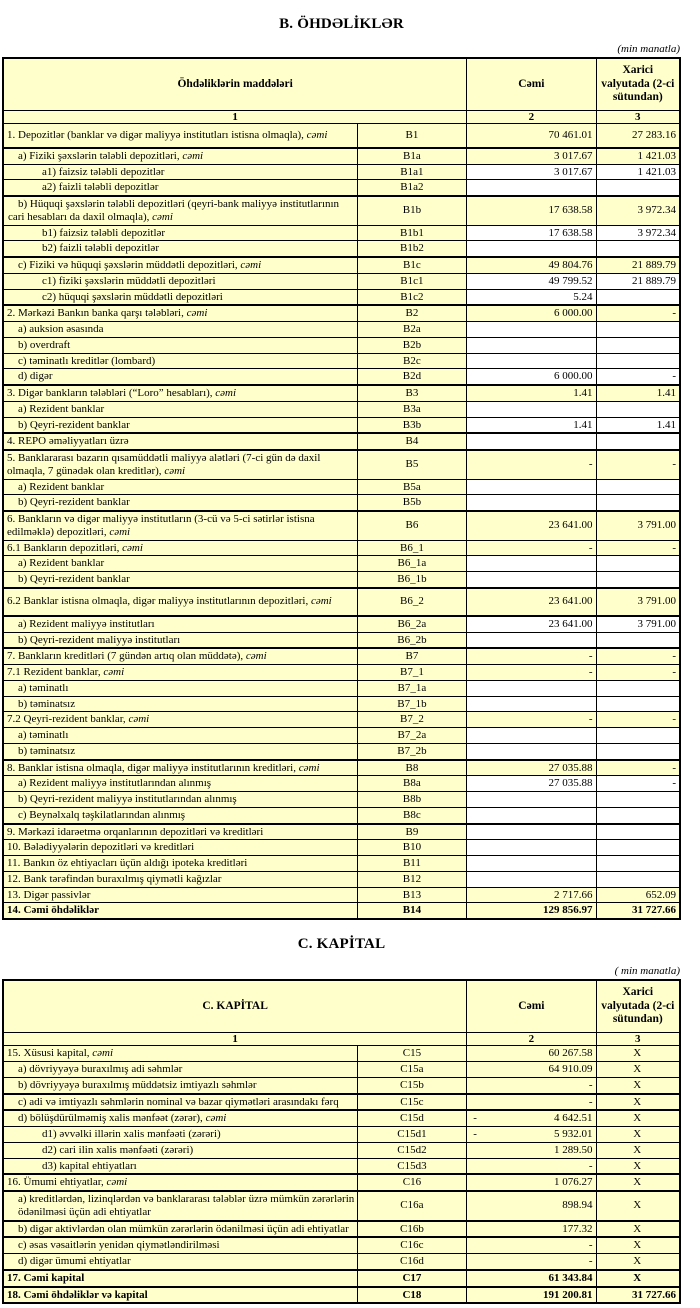  I want to click on table-row-B2a: a) auksion əsasında B2a, so click(341, 329).